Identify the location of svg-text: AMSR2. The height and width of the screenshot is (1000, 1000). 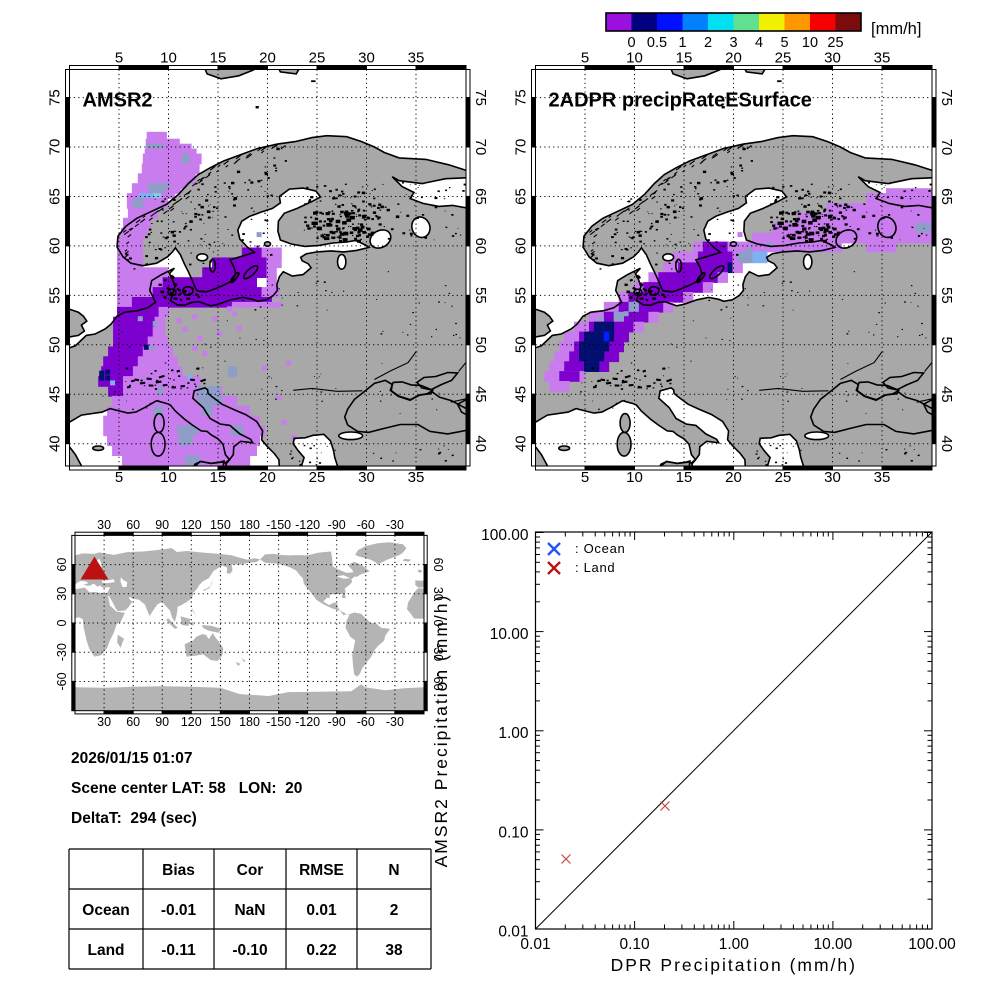
(118, 101).